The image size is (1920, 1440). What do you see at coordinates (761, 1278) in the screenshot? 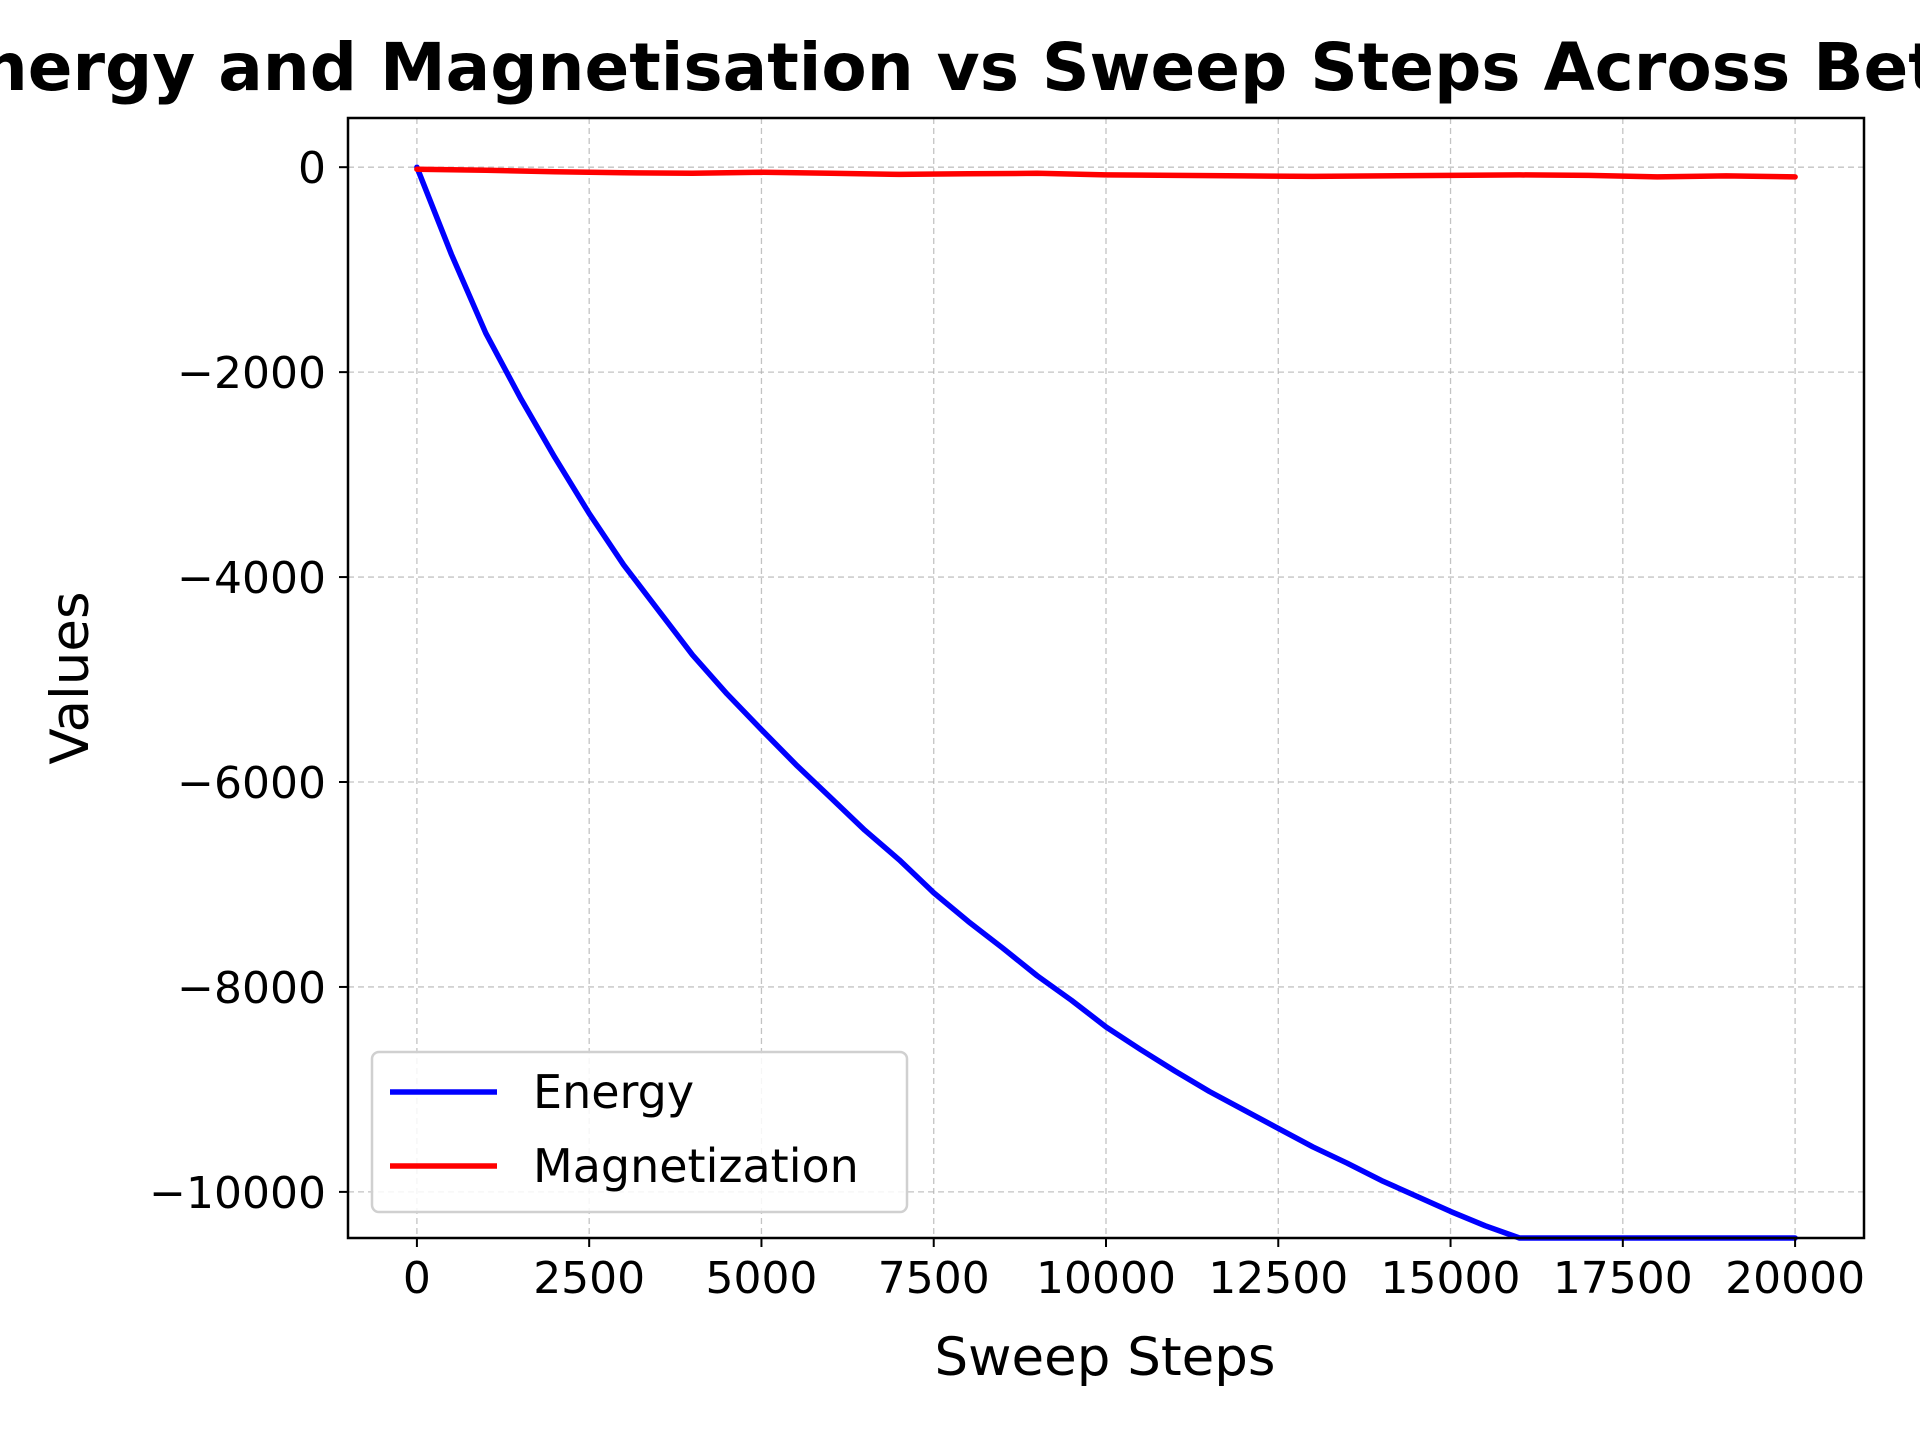
I see `x-tick-label: 5000` at bounding box center [761, 1278].